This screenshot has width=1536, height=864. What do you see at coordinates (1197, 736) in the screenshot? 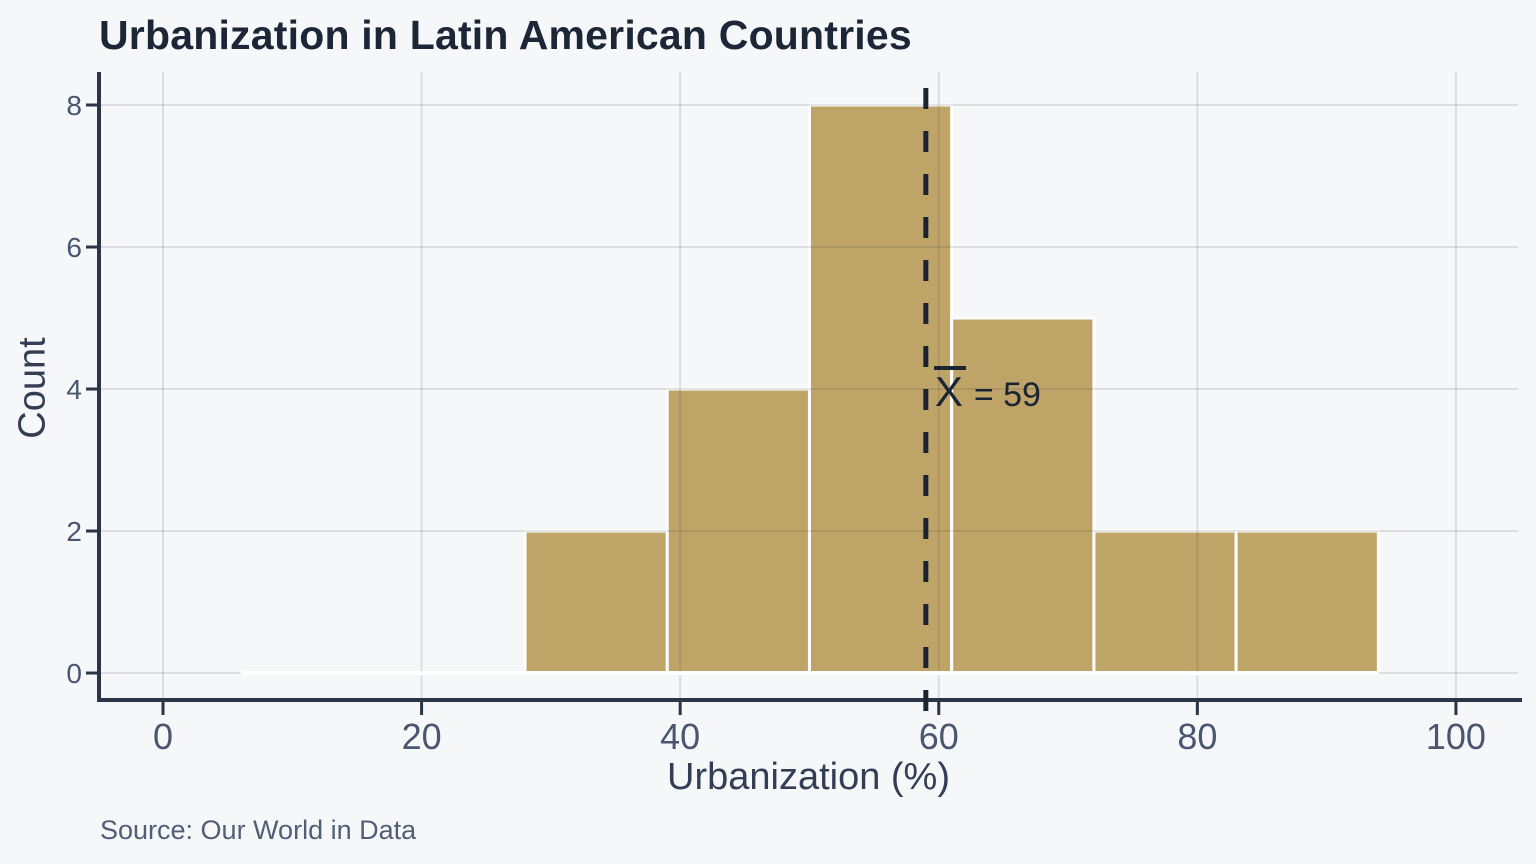
I see `x-tick-label: 80` at bounding box center [1197, 736].